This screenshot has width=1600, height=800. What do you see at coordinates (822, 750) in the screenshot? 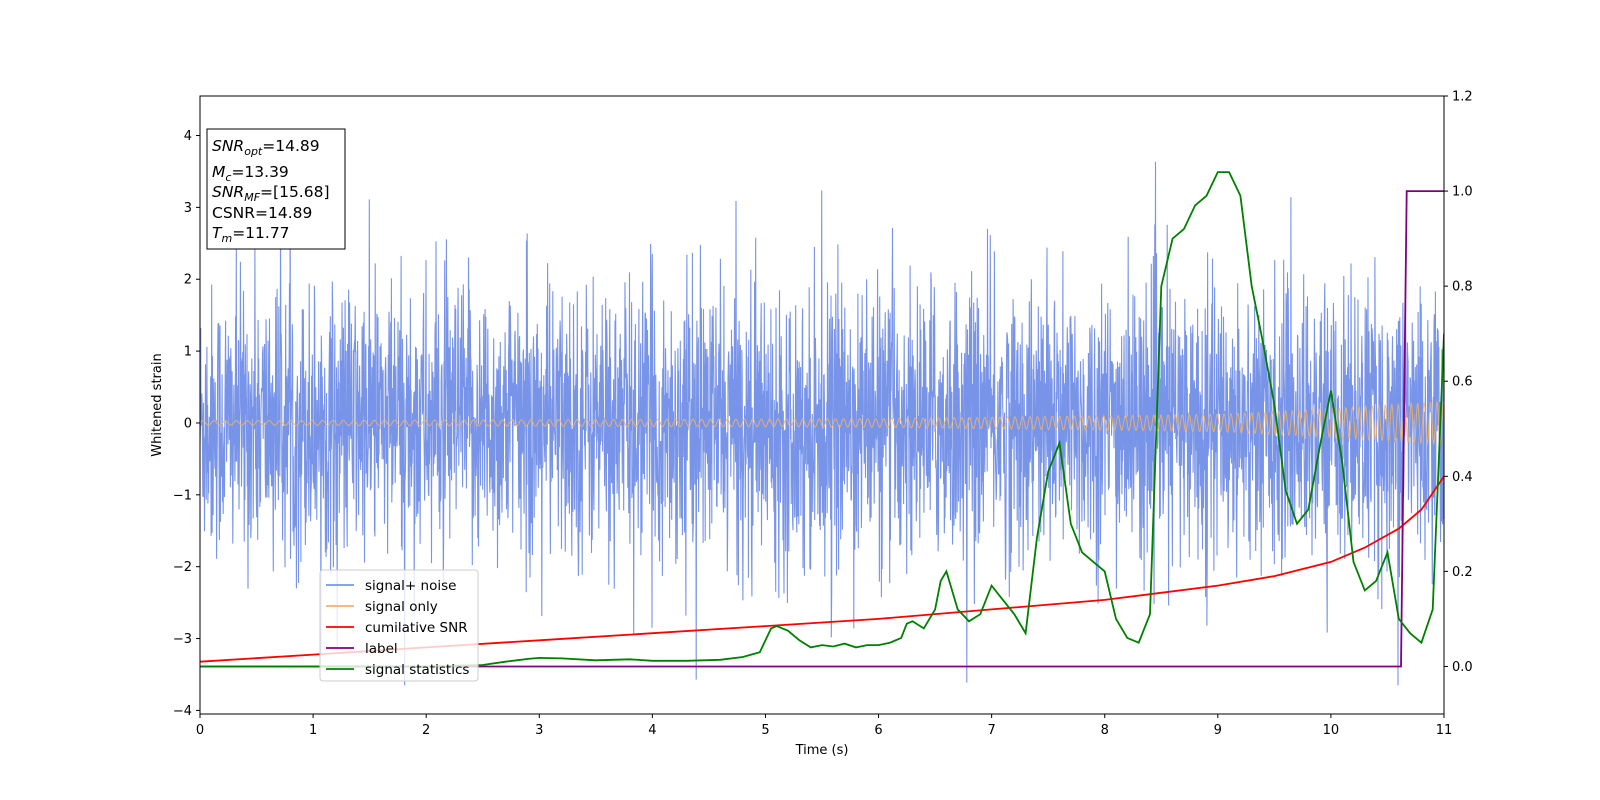
I see `x-axis-label: Time (s)` at bounding box center [822, 750].